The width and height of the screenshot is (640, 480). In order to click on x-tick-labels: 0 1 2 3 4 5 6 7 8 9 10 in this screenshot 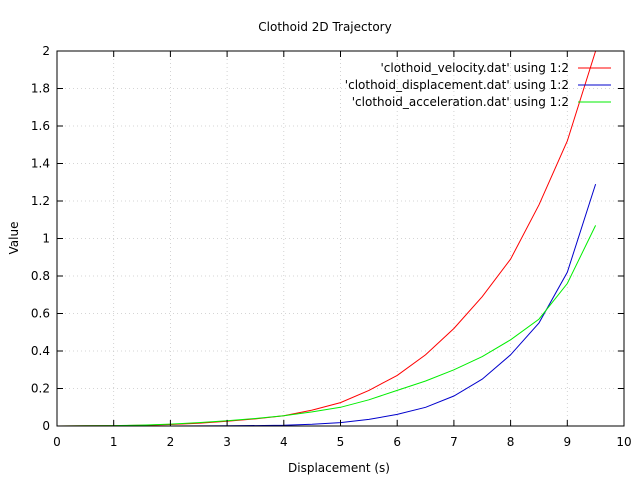, I will do `click(342, 442)`.